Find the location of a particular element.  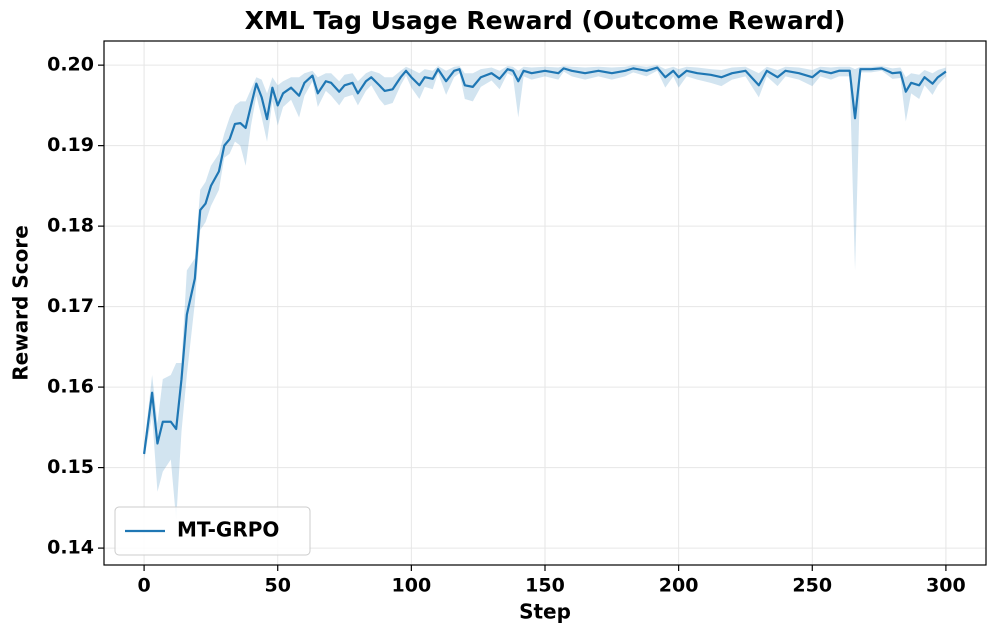

y-tick-label: 0.14 is located at coordinates (70, 548).